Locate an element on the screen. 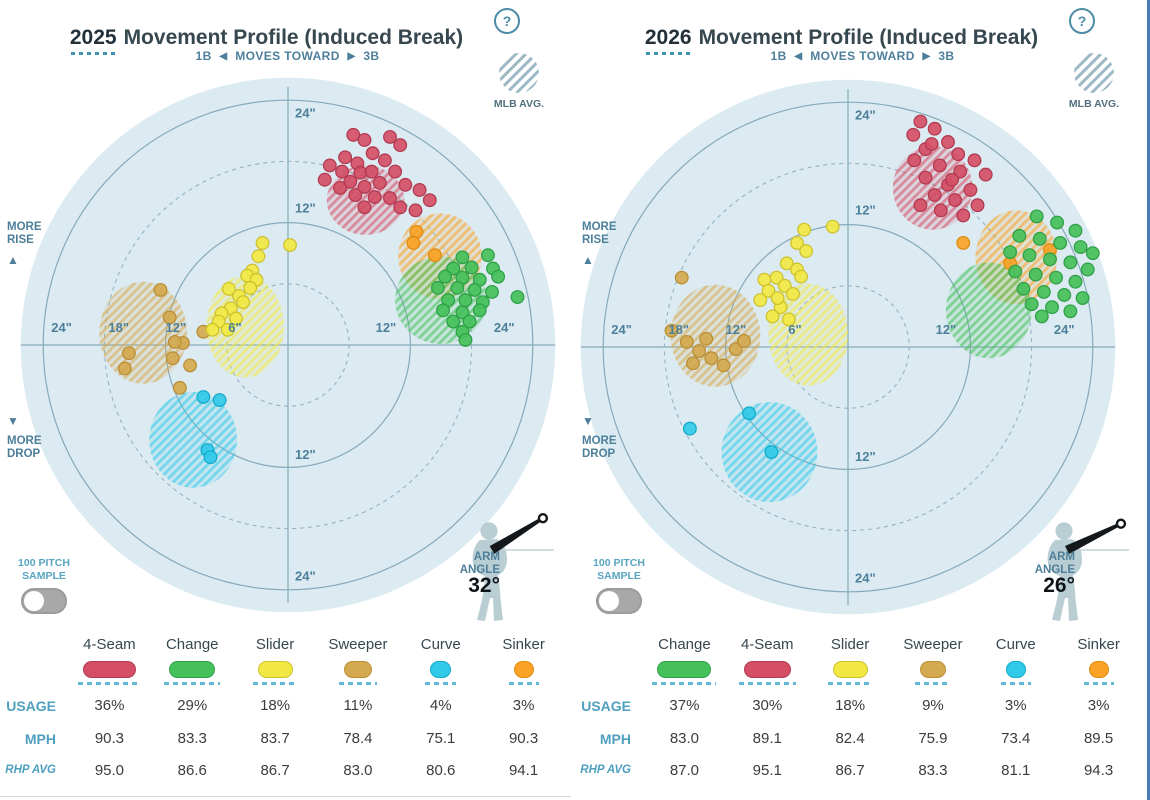 Image resolution: width=1150 pixels, height=800 pixels. page-title: 2025 Movement Profile (Induced Break) is located at coordinates (266, 38).